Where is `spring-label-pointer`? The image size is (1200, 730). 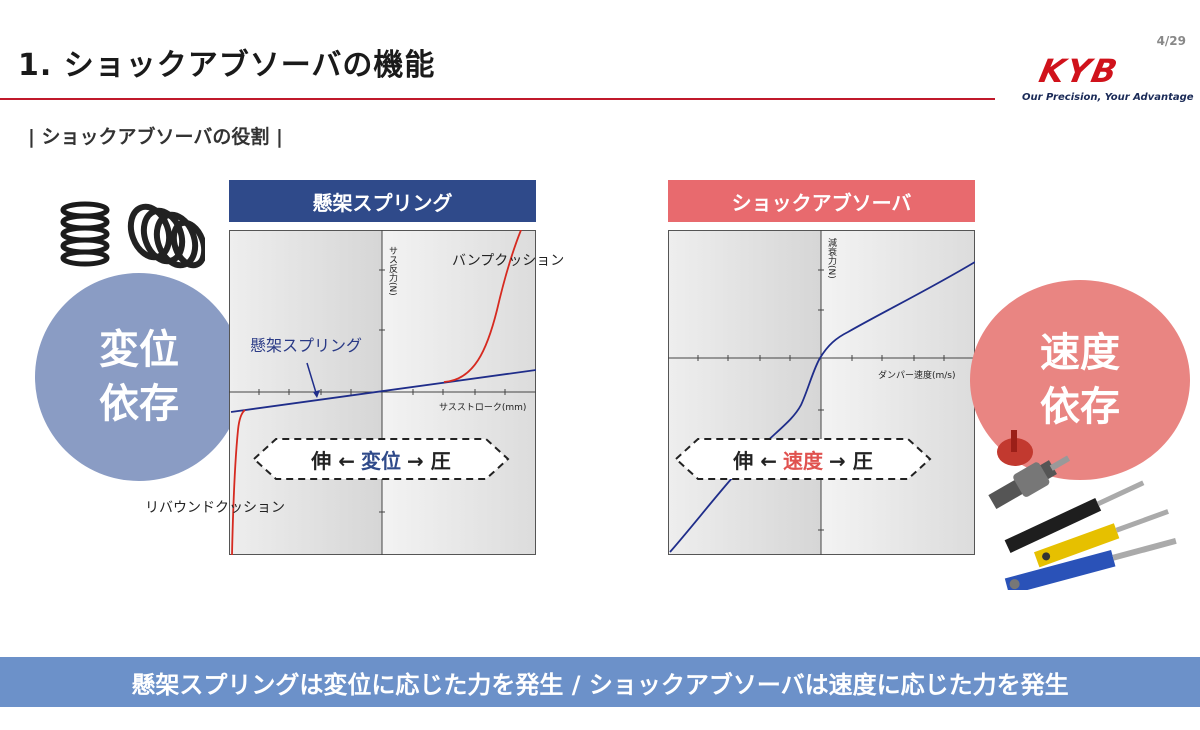
spring-label-pointer is located at coordinates (312, 379).